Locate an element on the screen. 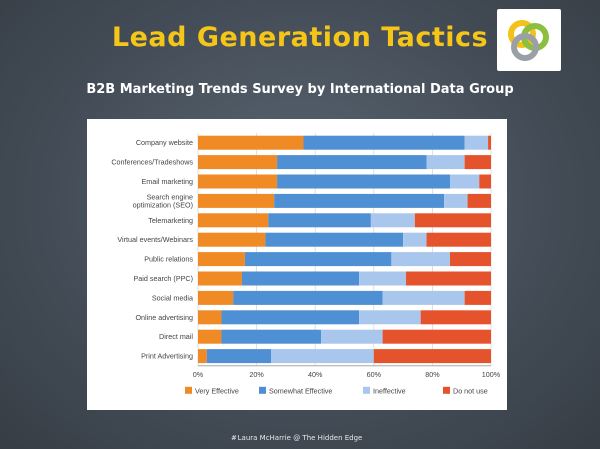  bar-2-ineffective is located at coordinates (464, 181).